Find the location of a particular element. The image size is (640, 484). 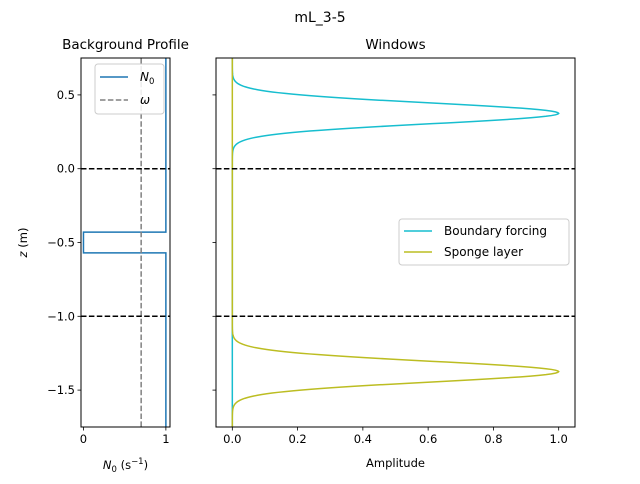

y-tick-label: −1.5 is located at coordinates (61, 390).